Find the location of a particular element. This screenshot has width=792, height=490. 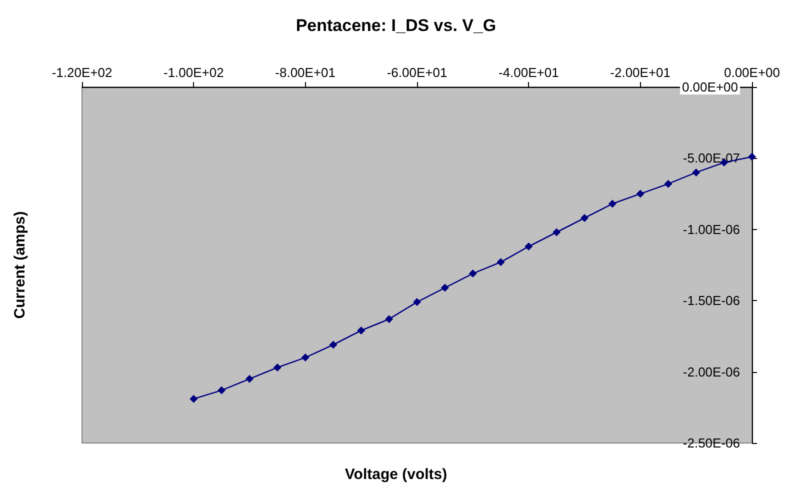

x-tick-label: -8.00E+01 is located at coordinates (305, 72).